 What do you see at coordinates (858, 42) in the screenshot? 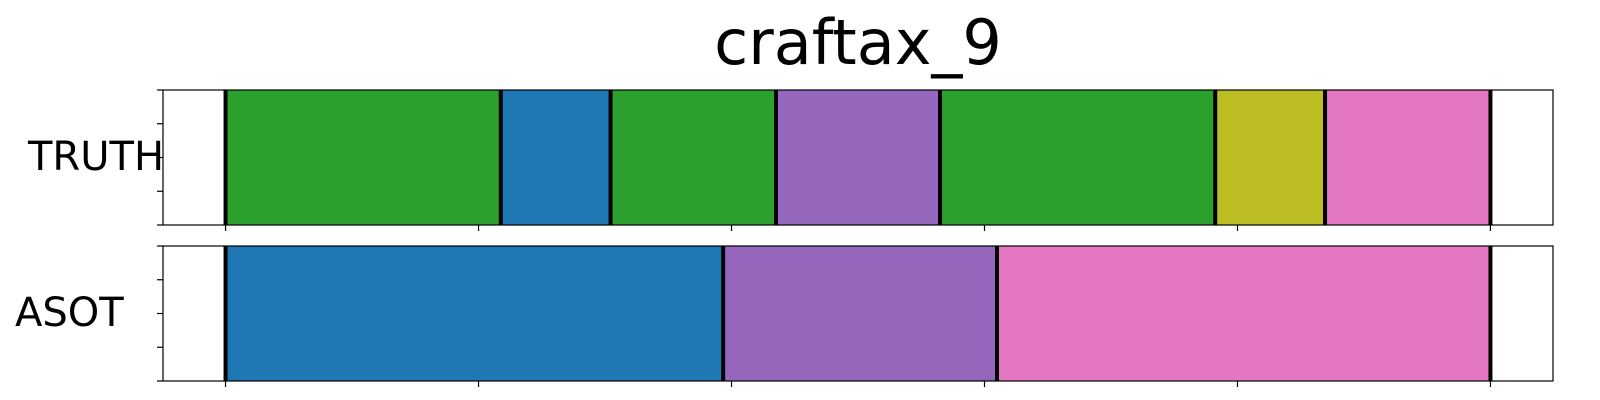
I see `chart-title: craftax_9` at bounding box center [858, 42].